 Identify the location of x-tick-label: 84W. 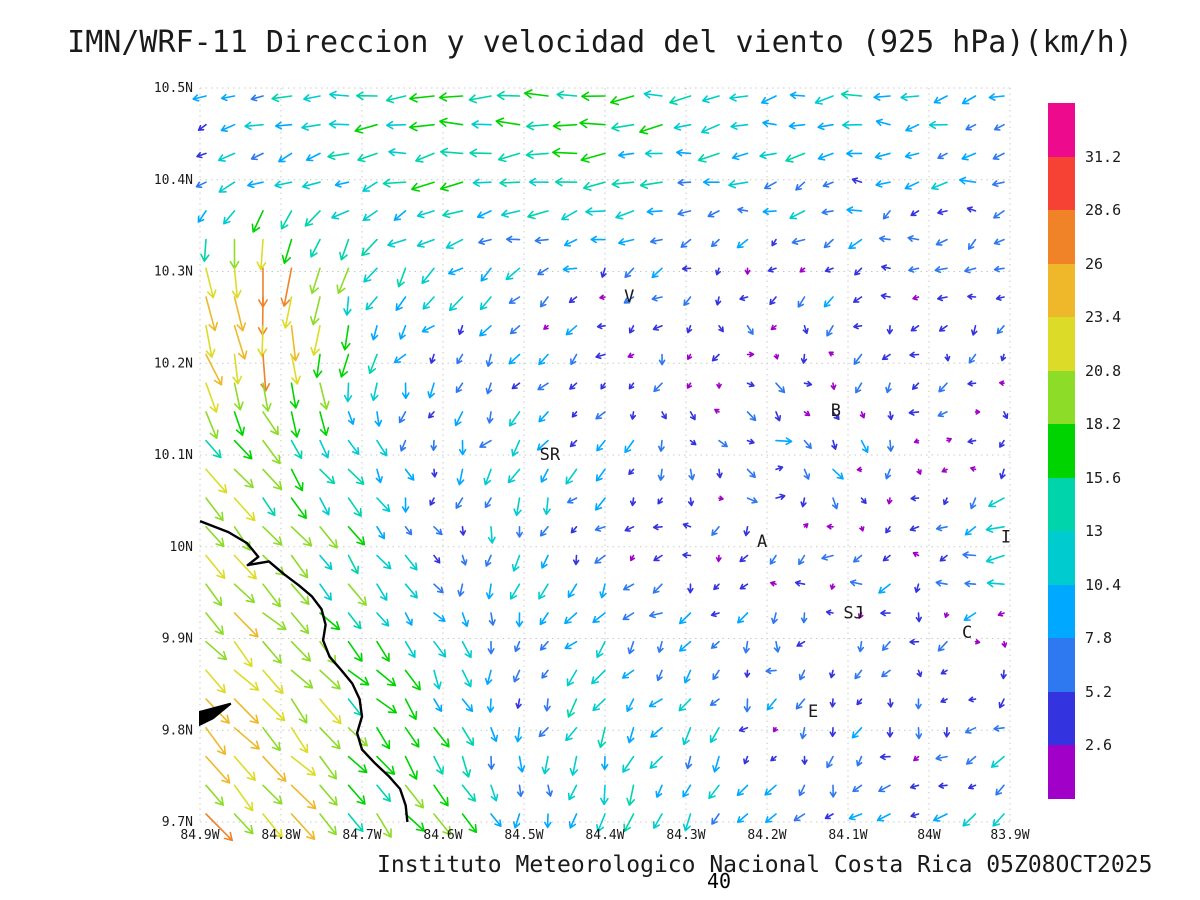
(929, 835).